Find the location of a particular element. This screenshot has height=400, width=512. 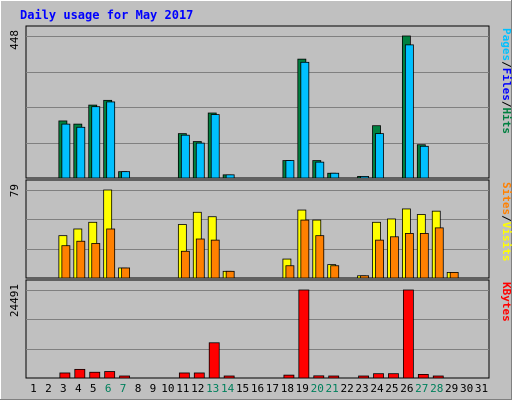

x-tick-label-day-30: 30 is located at coordinates (466, 388).